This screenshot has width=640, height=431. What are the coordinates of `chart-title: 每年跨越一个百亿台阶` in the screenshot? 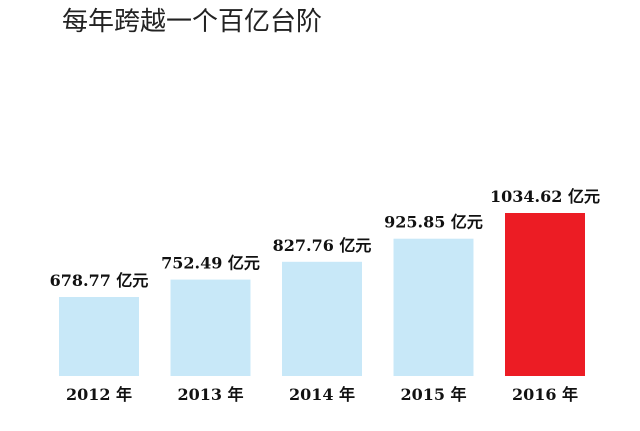 It's located at (192, 22).